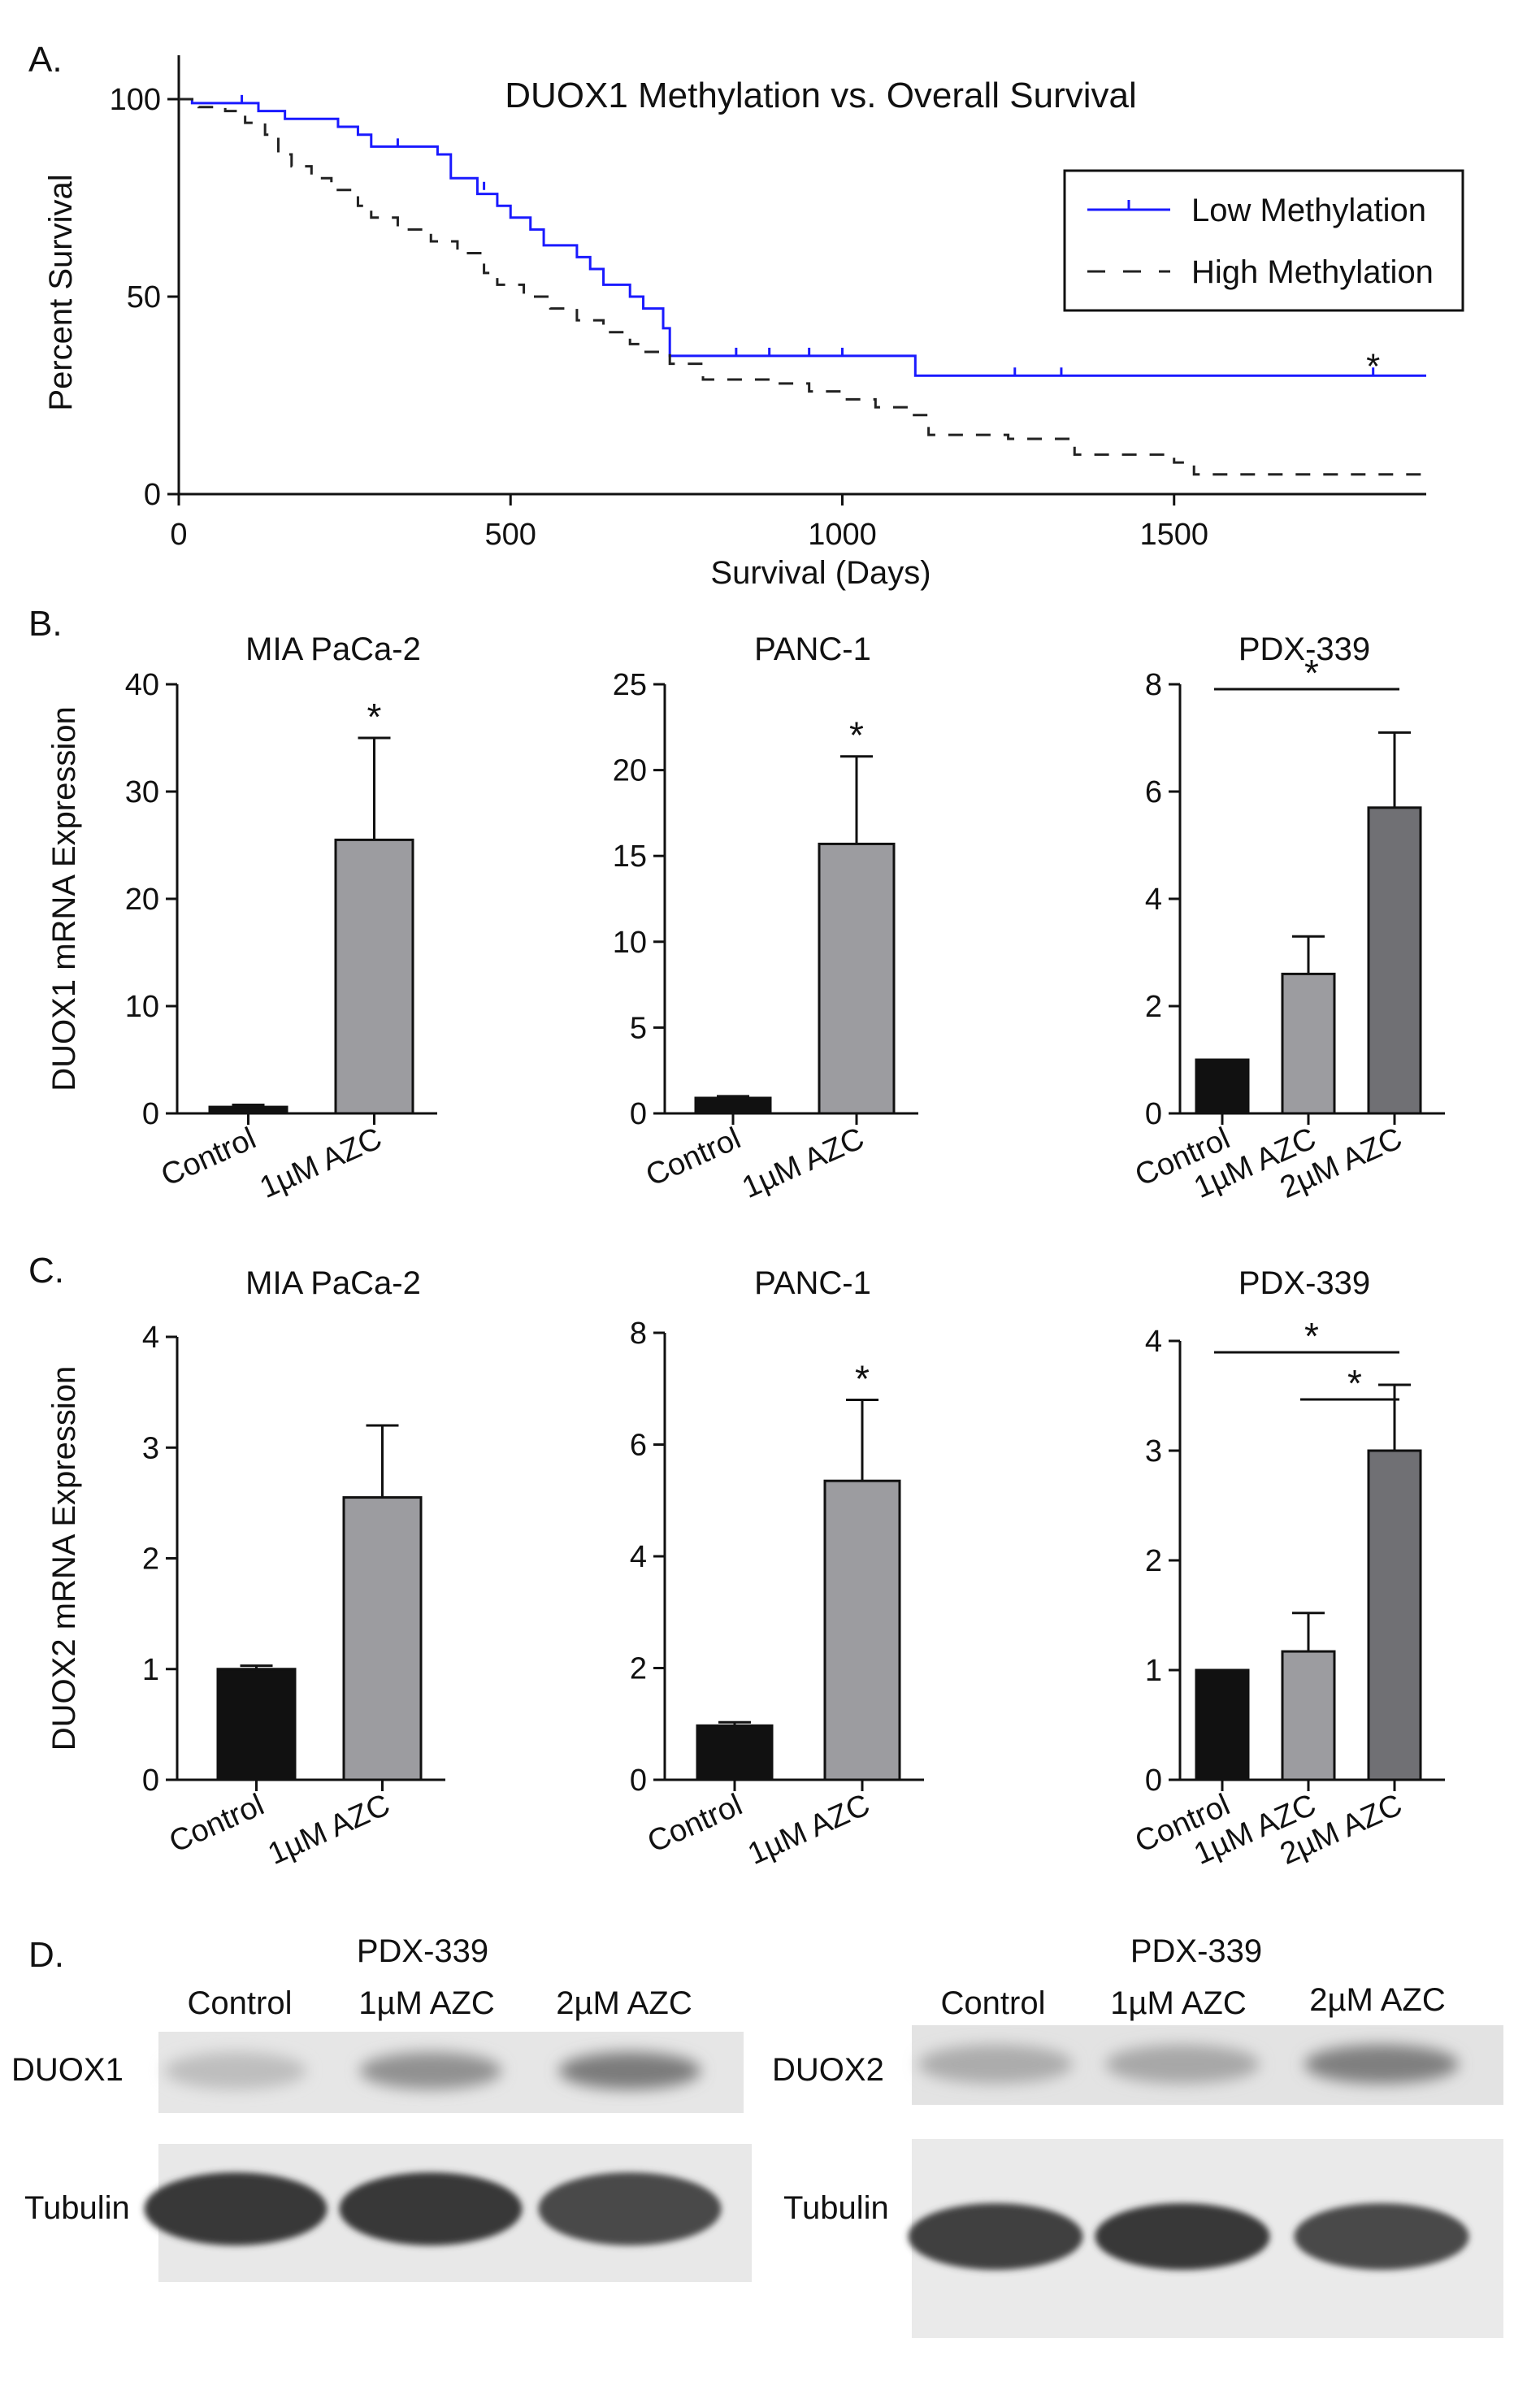  Describe the element at coordinates (46, 1271) in the screenshot. I see `panel-letter-c: C.` at that location.